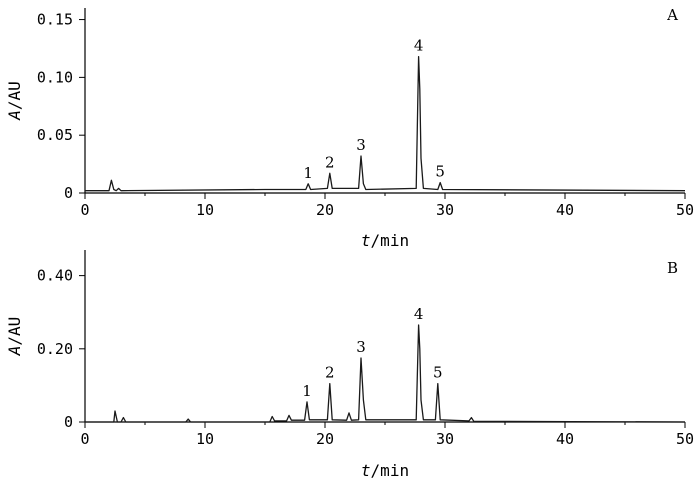  I want to click on y-tick-label: 0.05, so click(55, 135).